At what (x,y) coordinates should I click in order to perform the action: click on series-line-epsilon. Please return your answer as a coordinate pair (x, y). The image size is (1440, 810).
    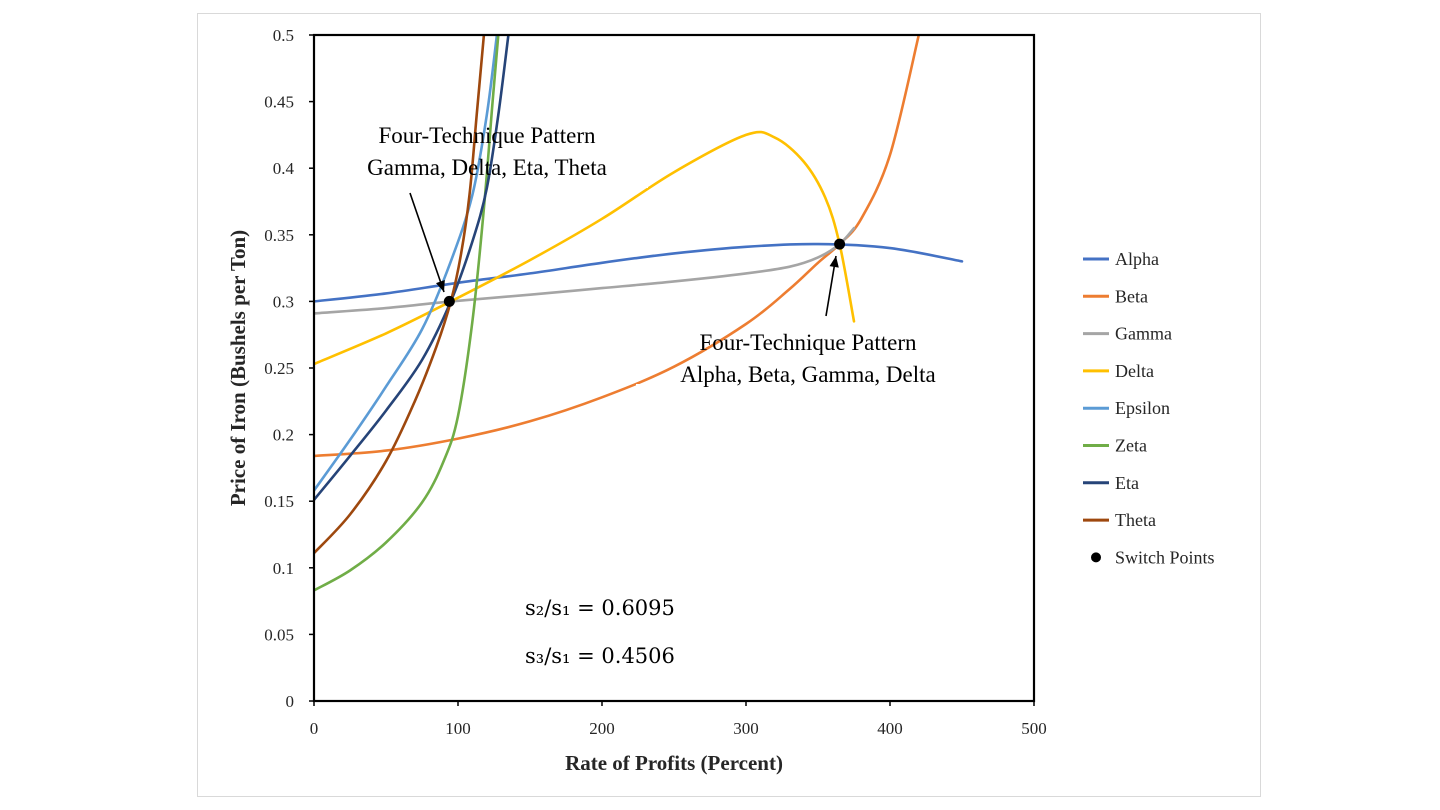
    Looking at the image, I should click on (406, 263).